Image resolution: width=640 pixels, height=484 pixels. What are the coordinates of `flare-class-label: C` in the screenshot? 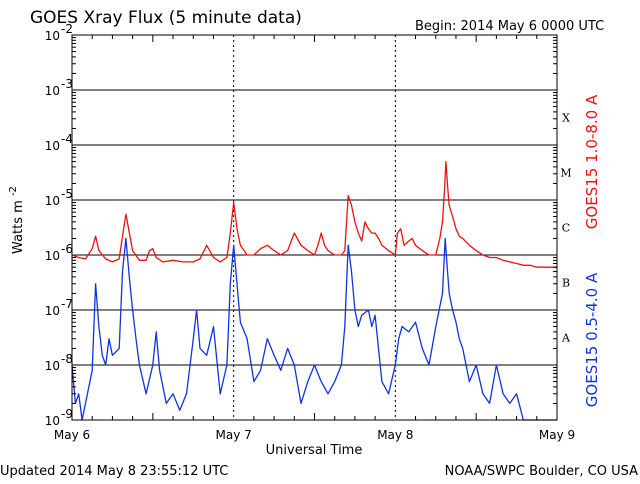 It's located at (566, 228).